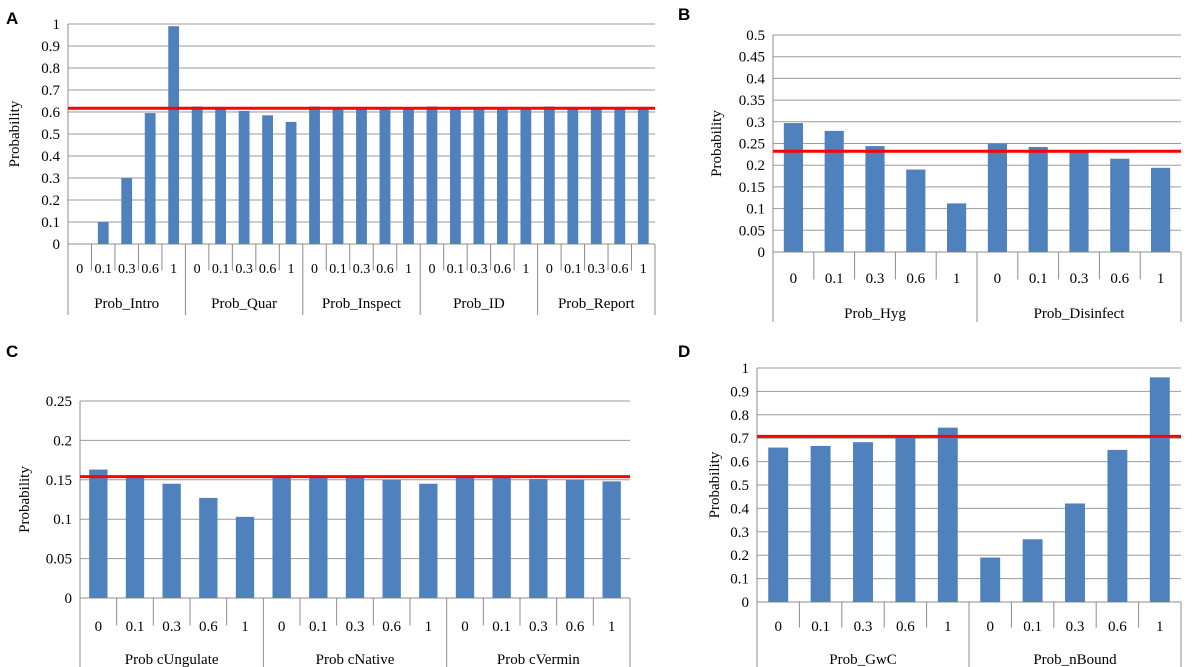  I want to click on y-tick-label: 0.05, so click(752, 231).